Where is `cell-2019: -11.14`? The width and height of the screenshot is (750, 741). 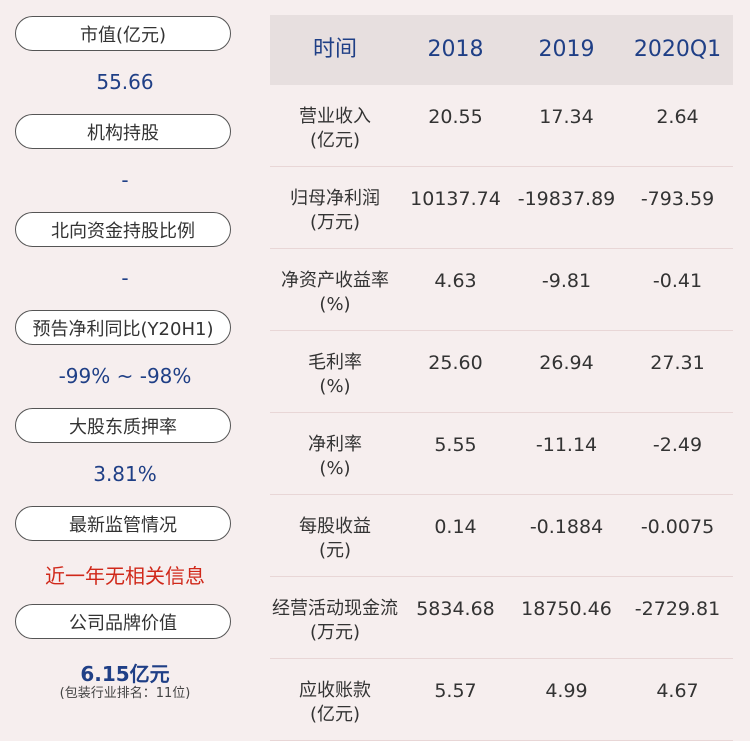
cell-2019: -11.14 is located at coordinates (566, 445).